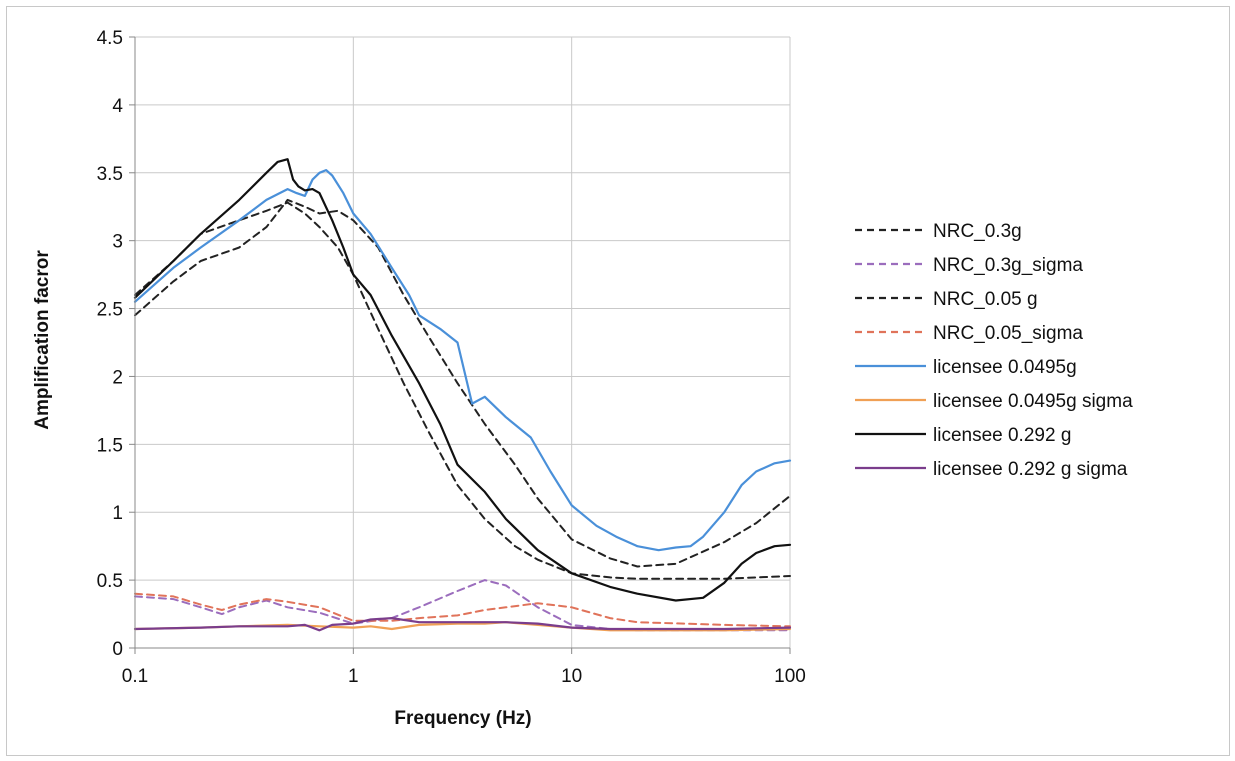 The image size is (1235, 761). Describe the element at coordinates (117, 242) in the screenshot. I see `y-tick-label: 3` at that location.